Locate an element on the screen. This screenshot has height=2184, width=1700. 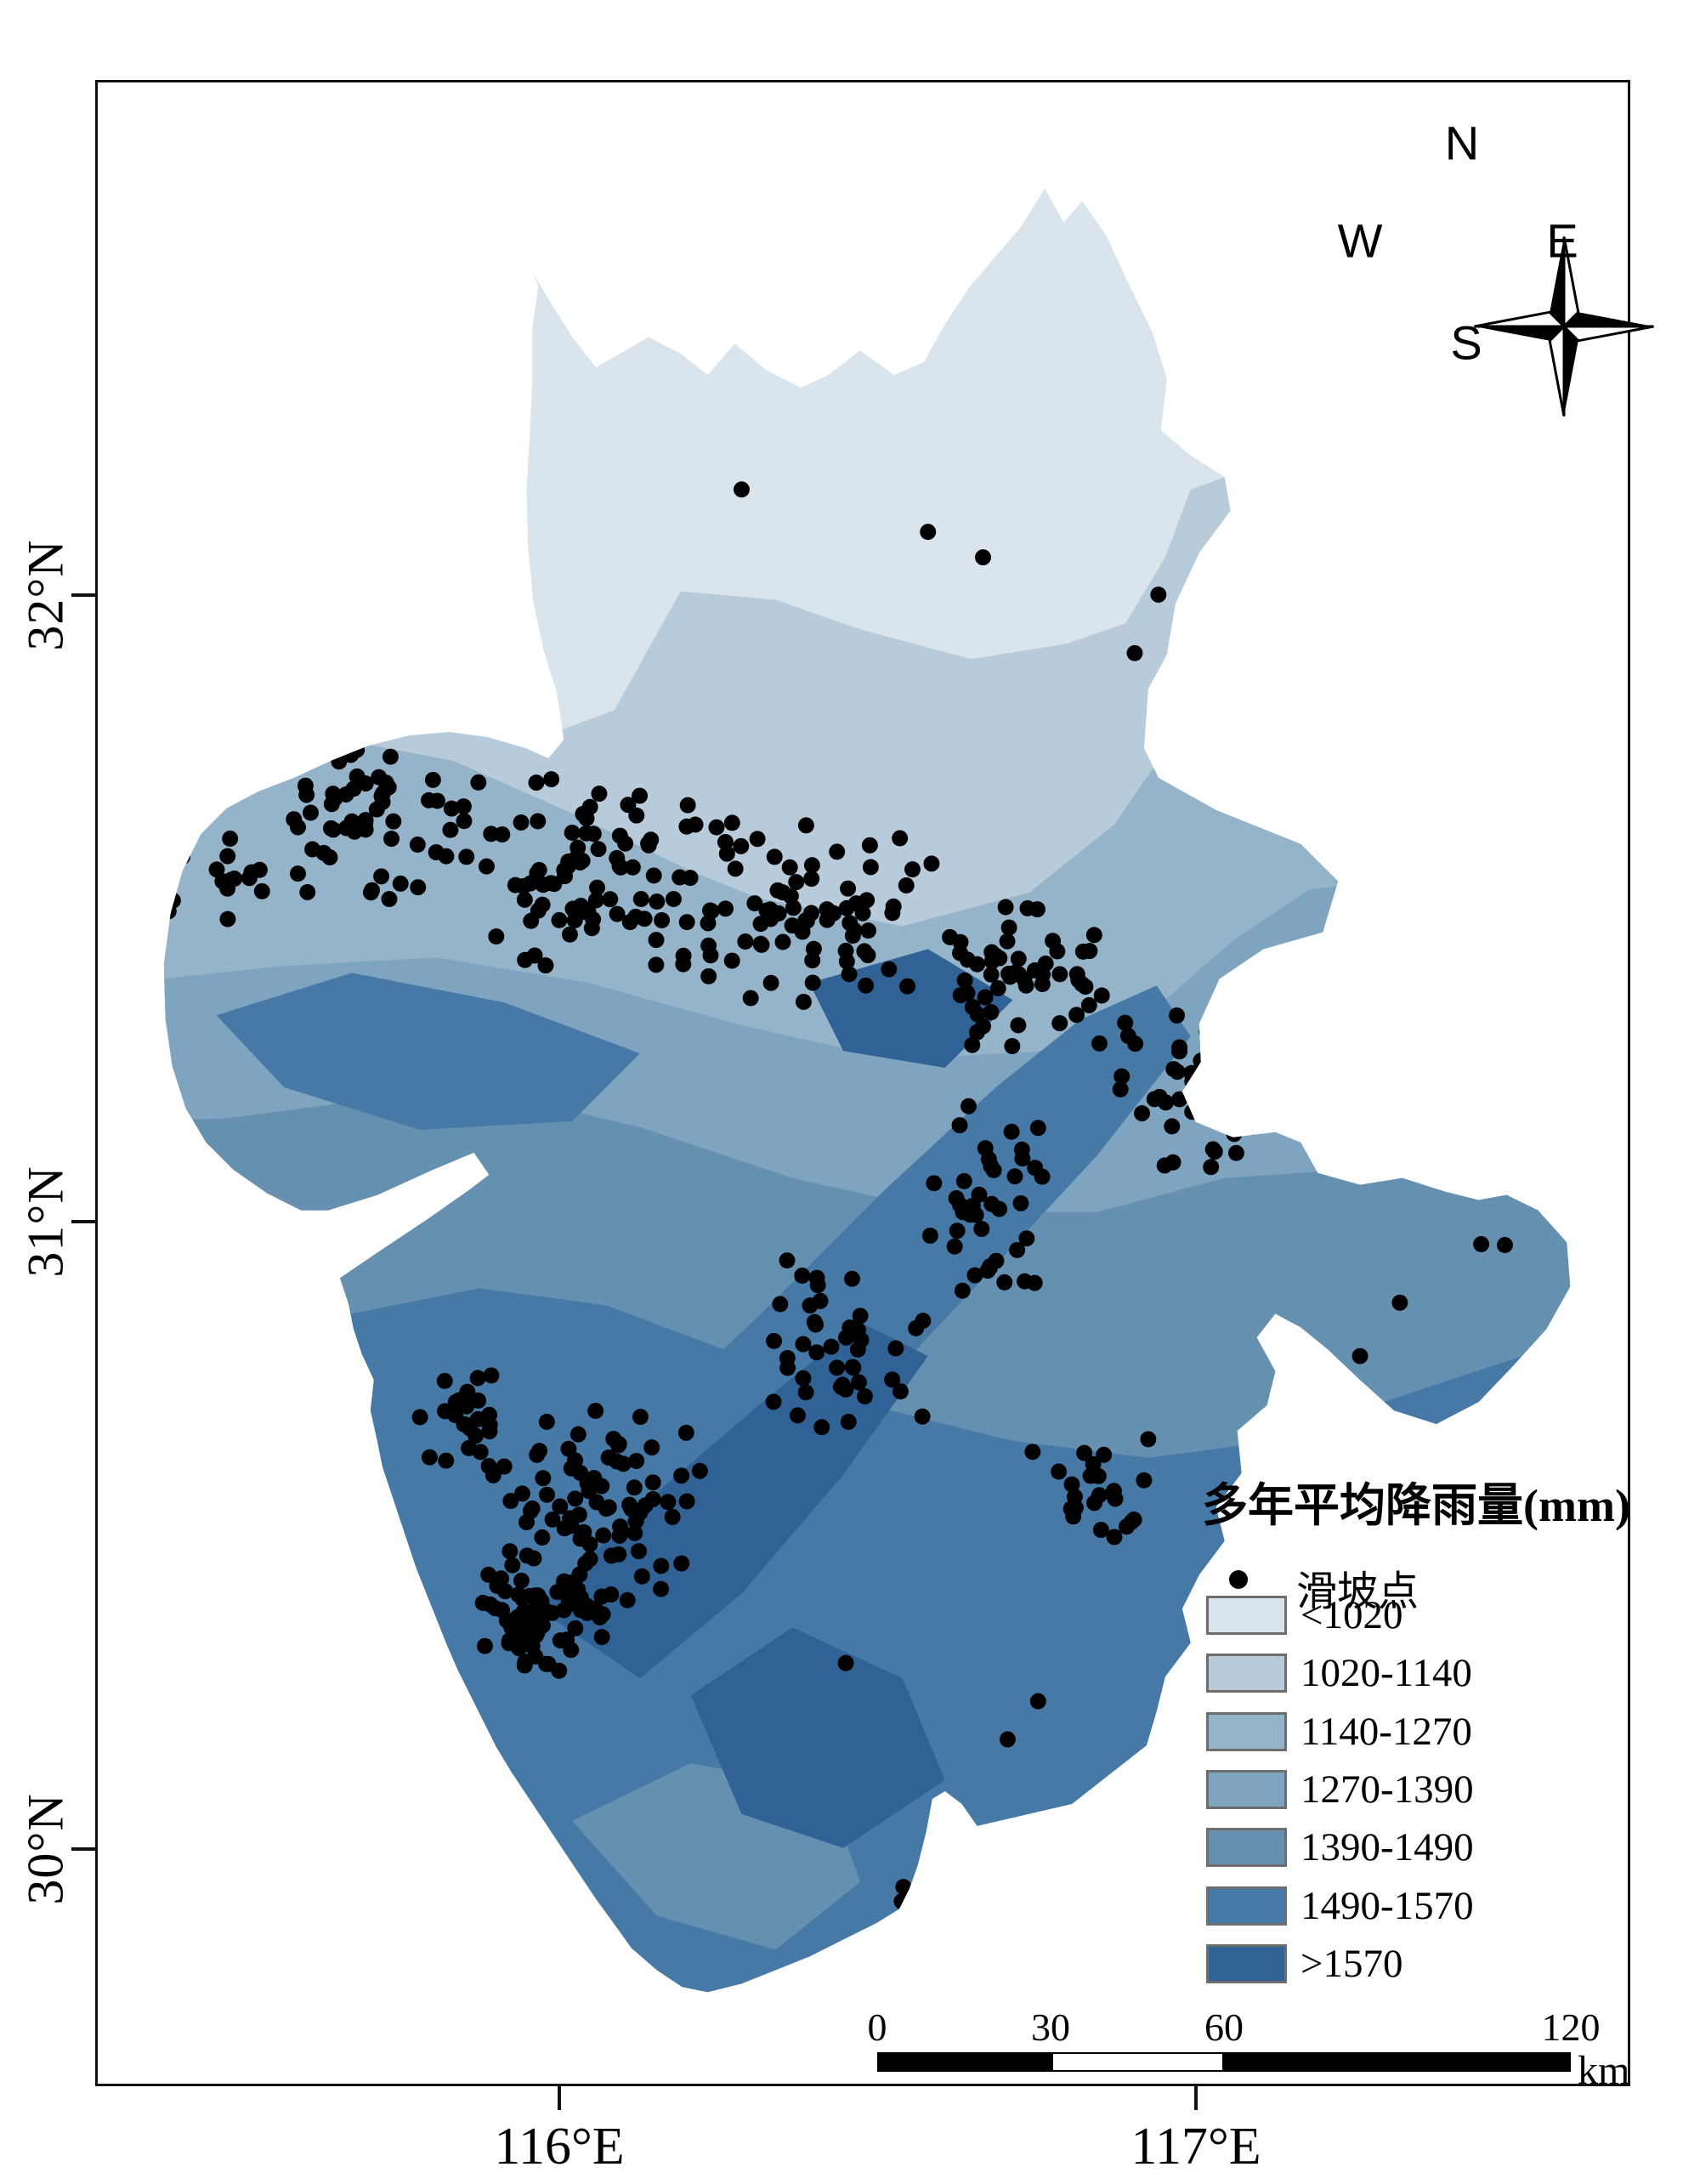
scale-bar-tick-30: 30 is located at coordinates (1050, 2027).